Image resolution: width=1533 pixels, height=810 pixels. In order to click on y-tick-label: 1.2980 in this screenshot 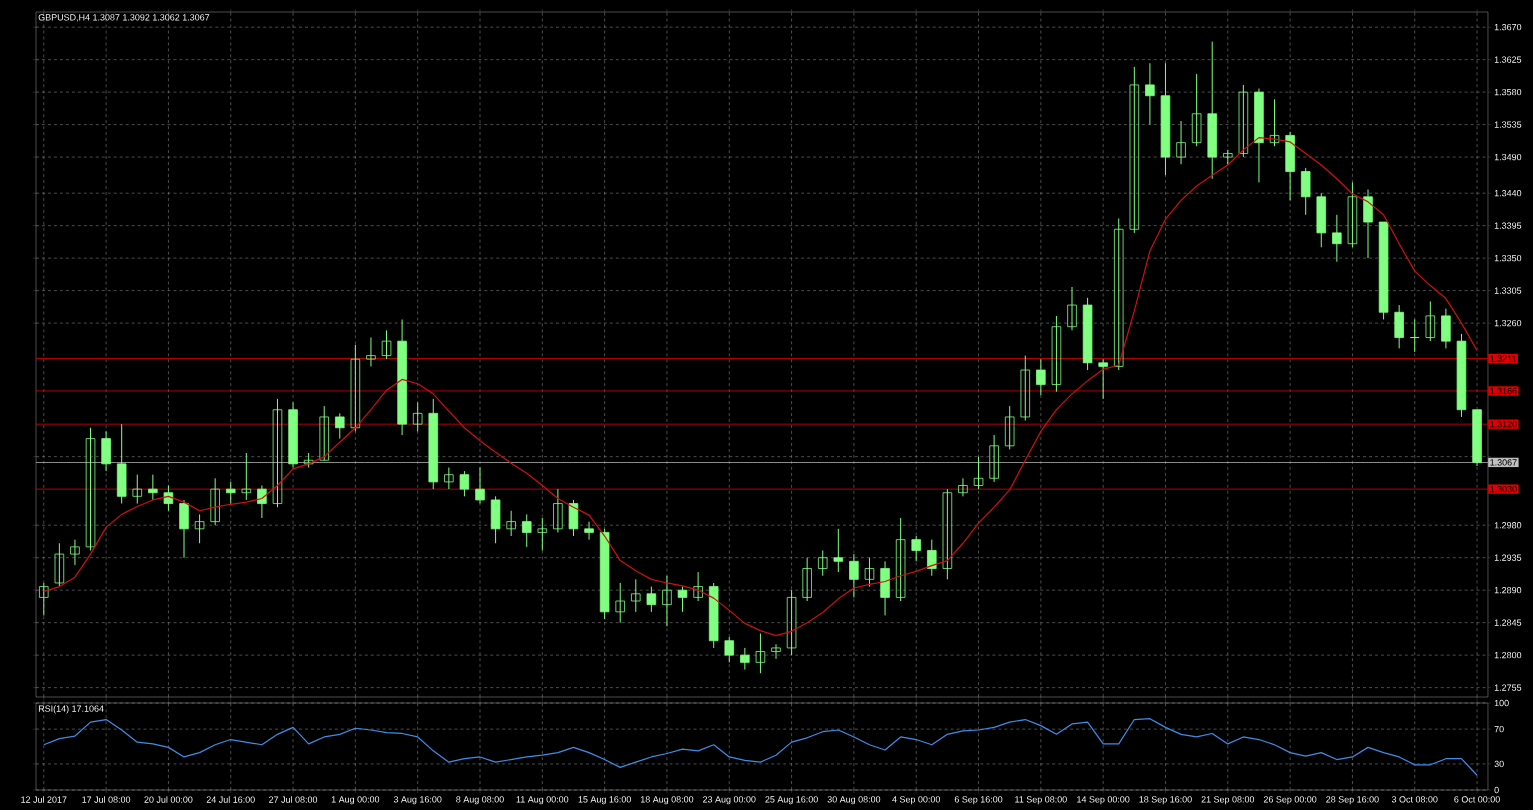, I will do `click(1508, 525)`.